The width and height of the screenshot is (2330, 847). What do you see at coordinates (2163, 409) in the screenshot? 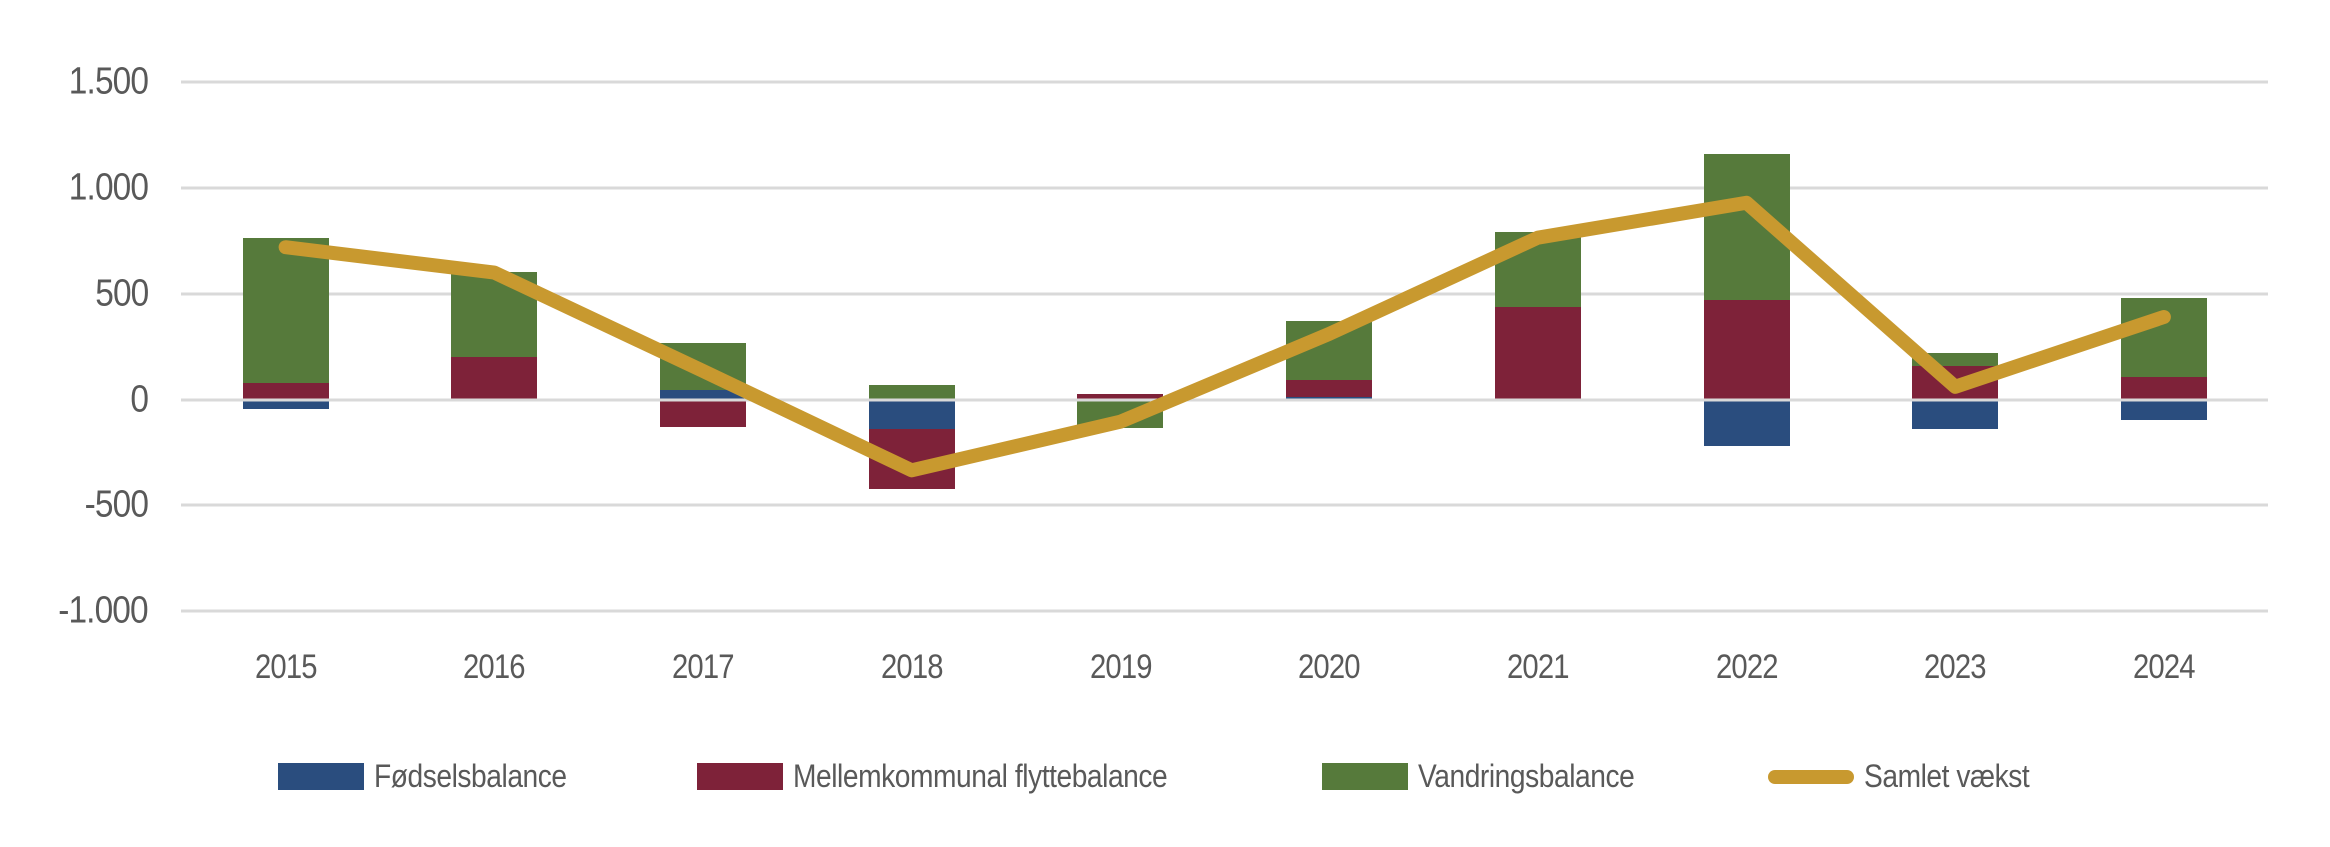
I see `bar-segment-fodselsbalance-2024` at bounding box center [2163, 409].